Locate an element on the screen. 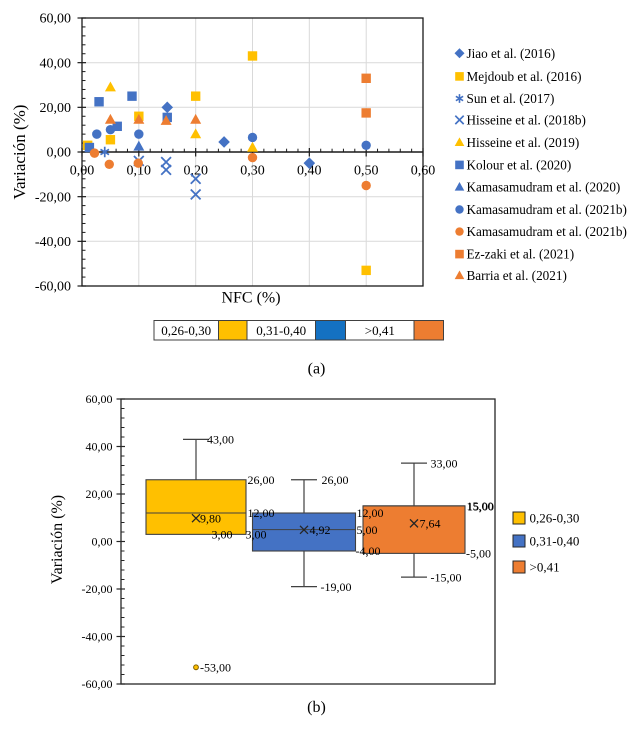 The width and height of the screenshot is (627, 733). svg-text: Kolour et al. (2020) is located at coordinates (519, 165).